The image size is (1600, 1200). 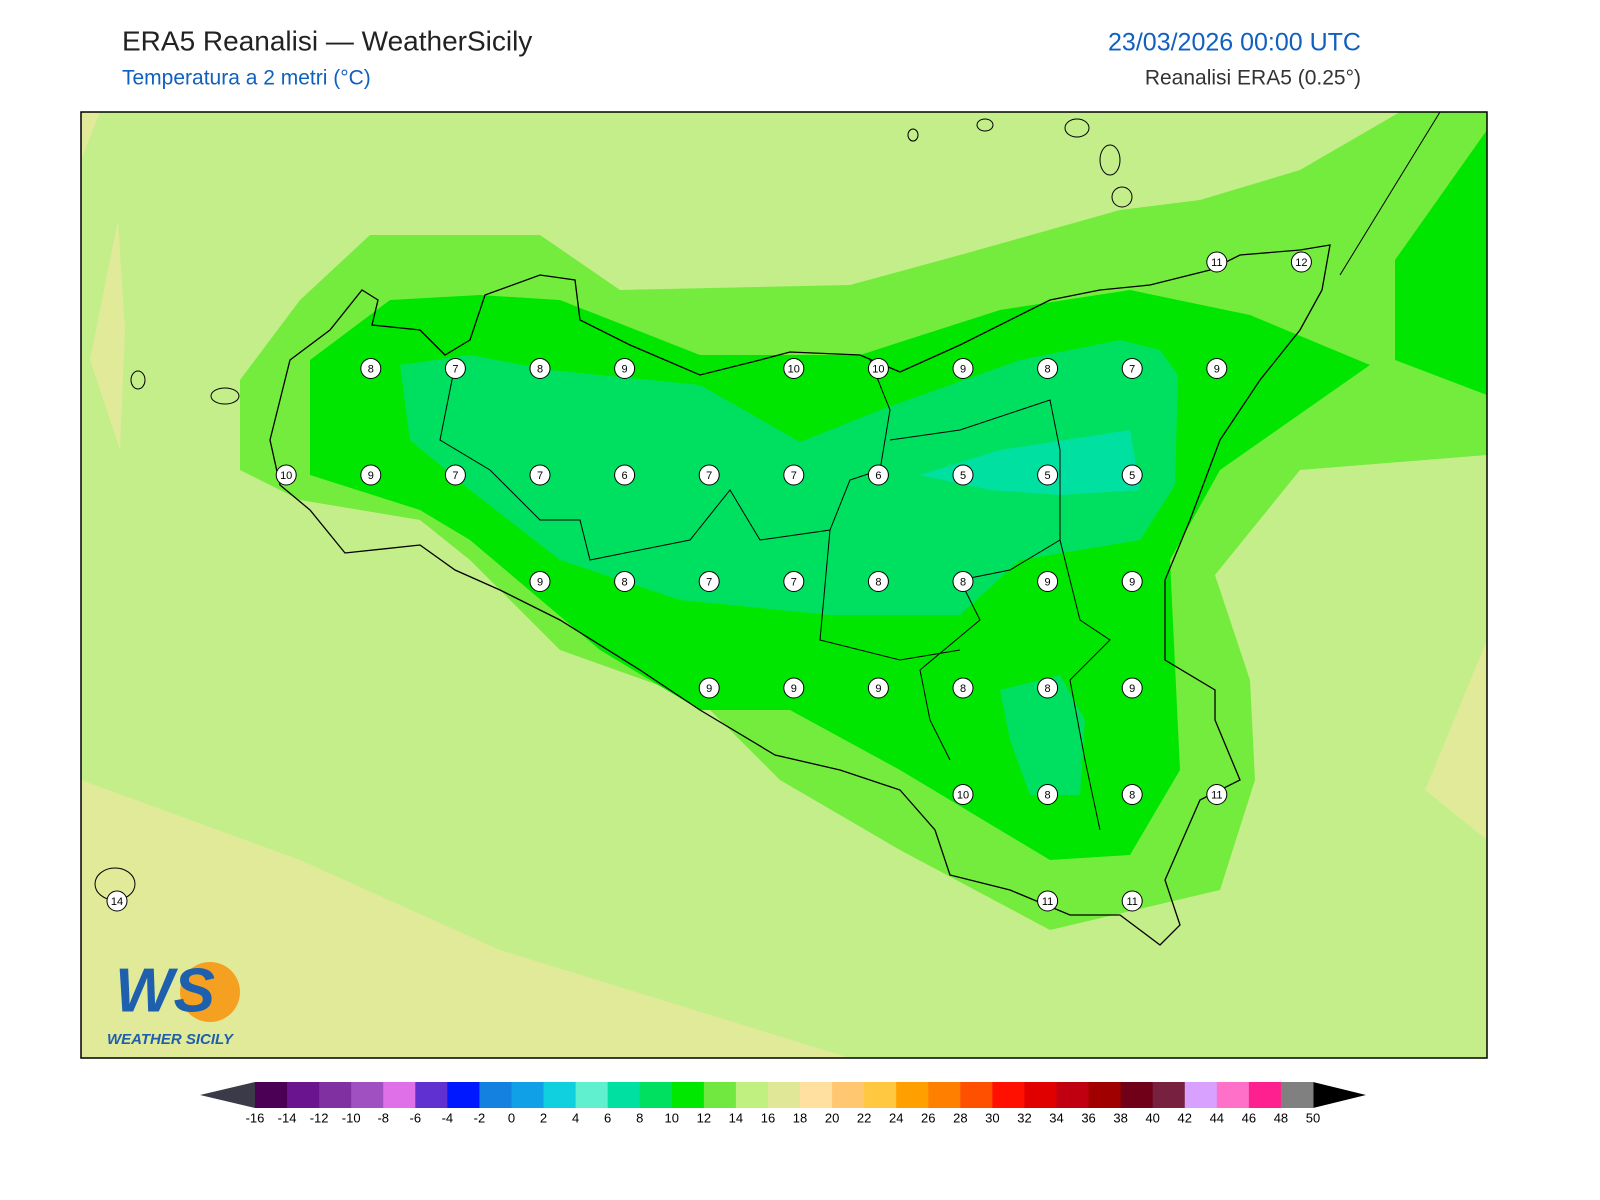 I want to click on colorbar-tick-label: -16, so click(x=255, y=1117).